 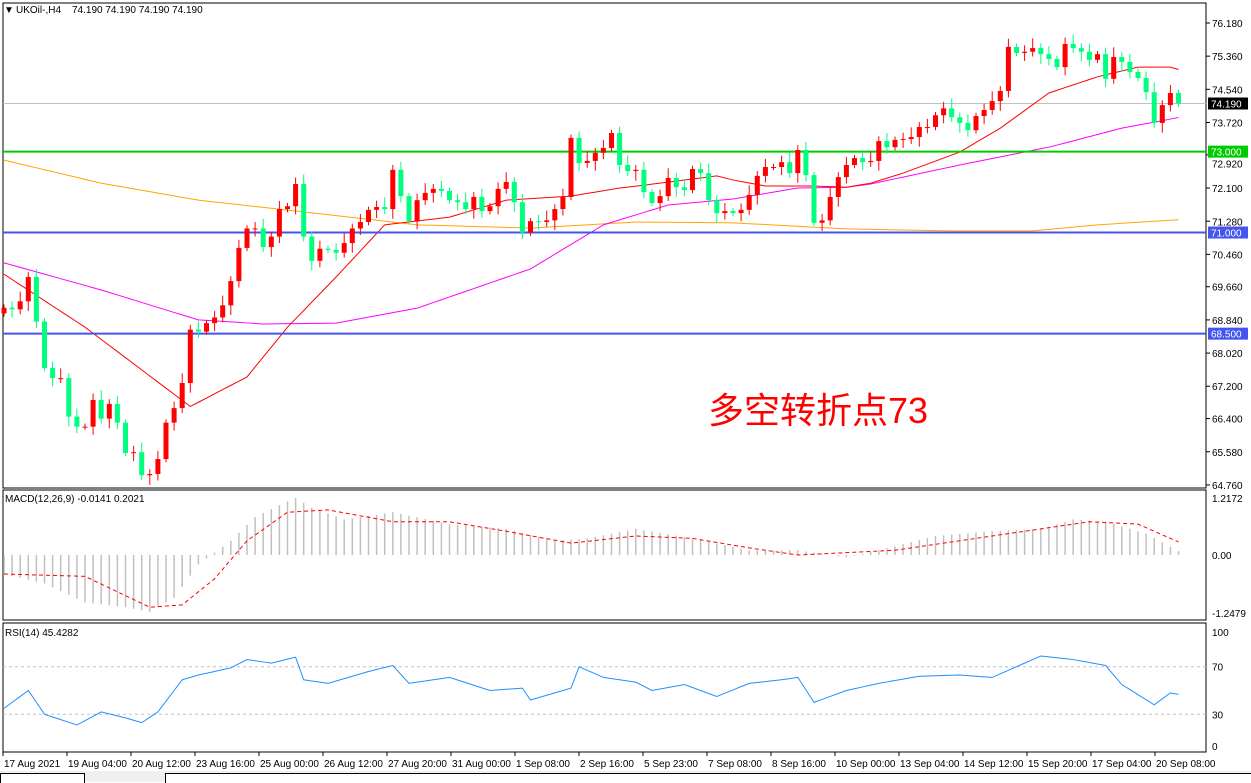 I want to click on rsi-panel, so click(x=604, y=690).